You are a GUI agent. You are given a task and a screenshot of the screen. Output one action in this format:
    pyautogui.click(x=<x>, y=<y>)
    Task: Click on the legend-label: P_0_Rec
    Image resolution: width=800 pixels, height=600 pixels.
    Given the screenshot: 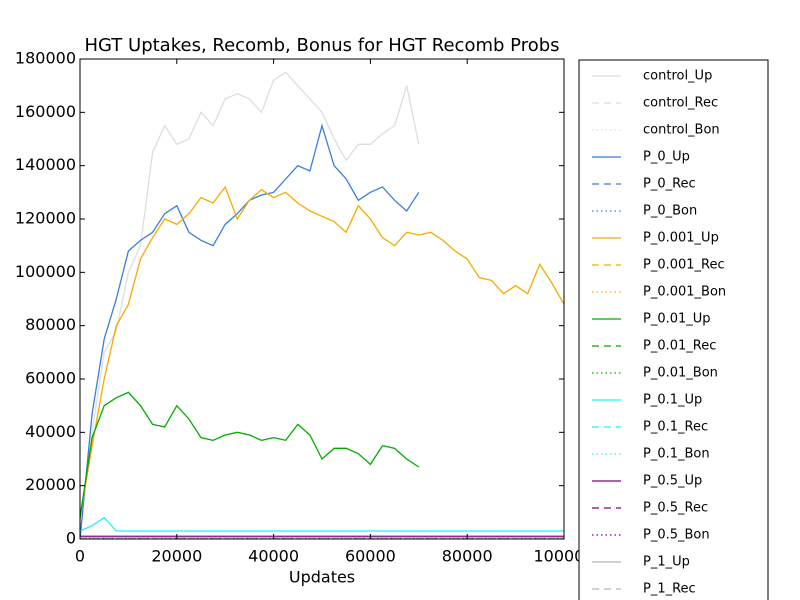 What is the action you would take?
    pyautogui.click(x=669, y=184)
    